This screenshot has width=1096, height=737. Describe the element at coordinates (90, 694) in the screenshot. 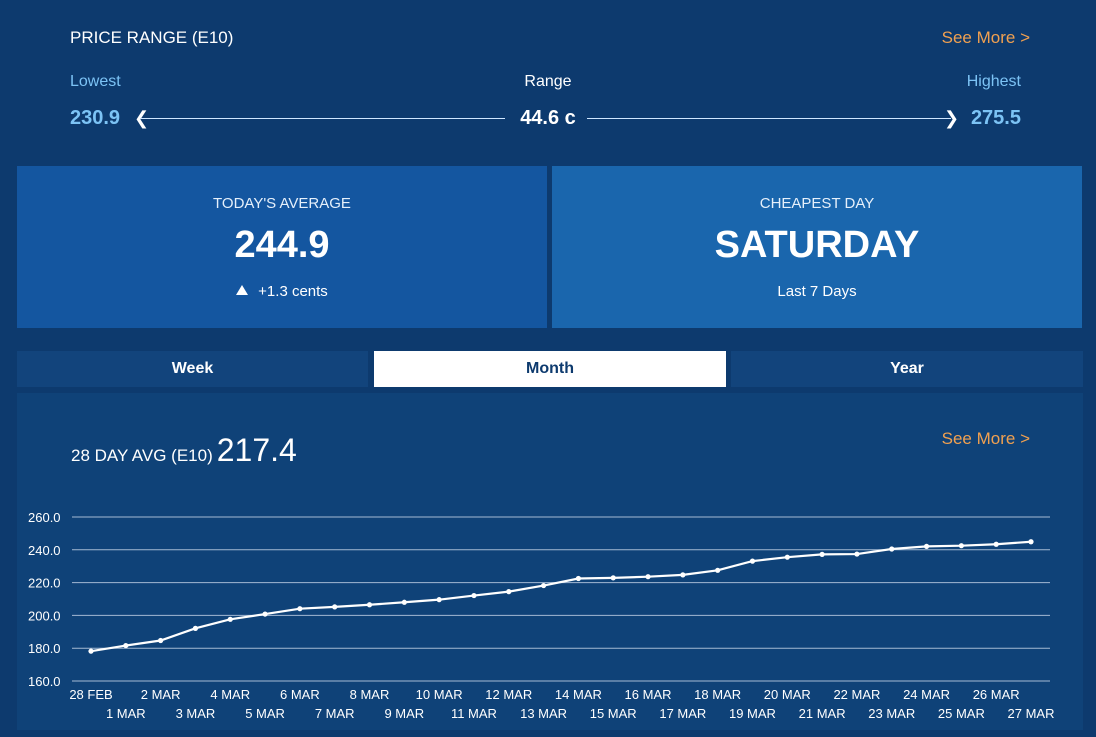

I see `x-tick-label: 28 FEB` at that location.